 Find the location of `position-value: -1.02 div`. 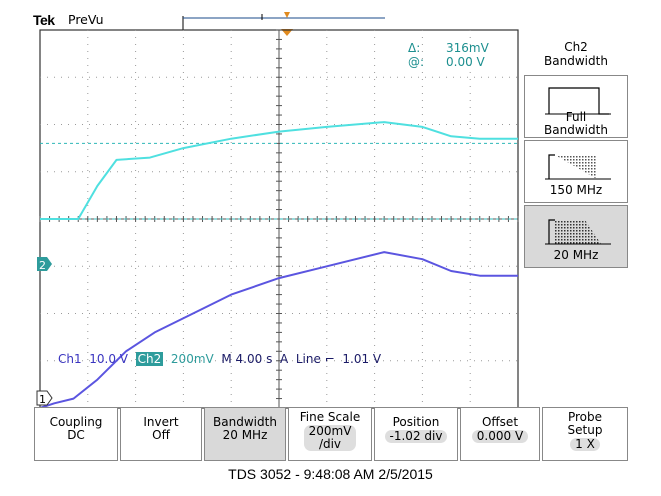

position-value: -1.02 div is located at coordinates (416, 436).